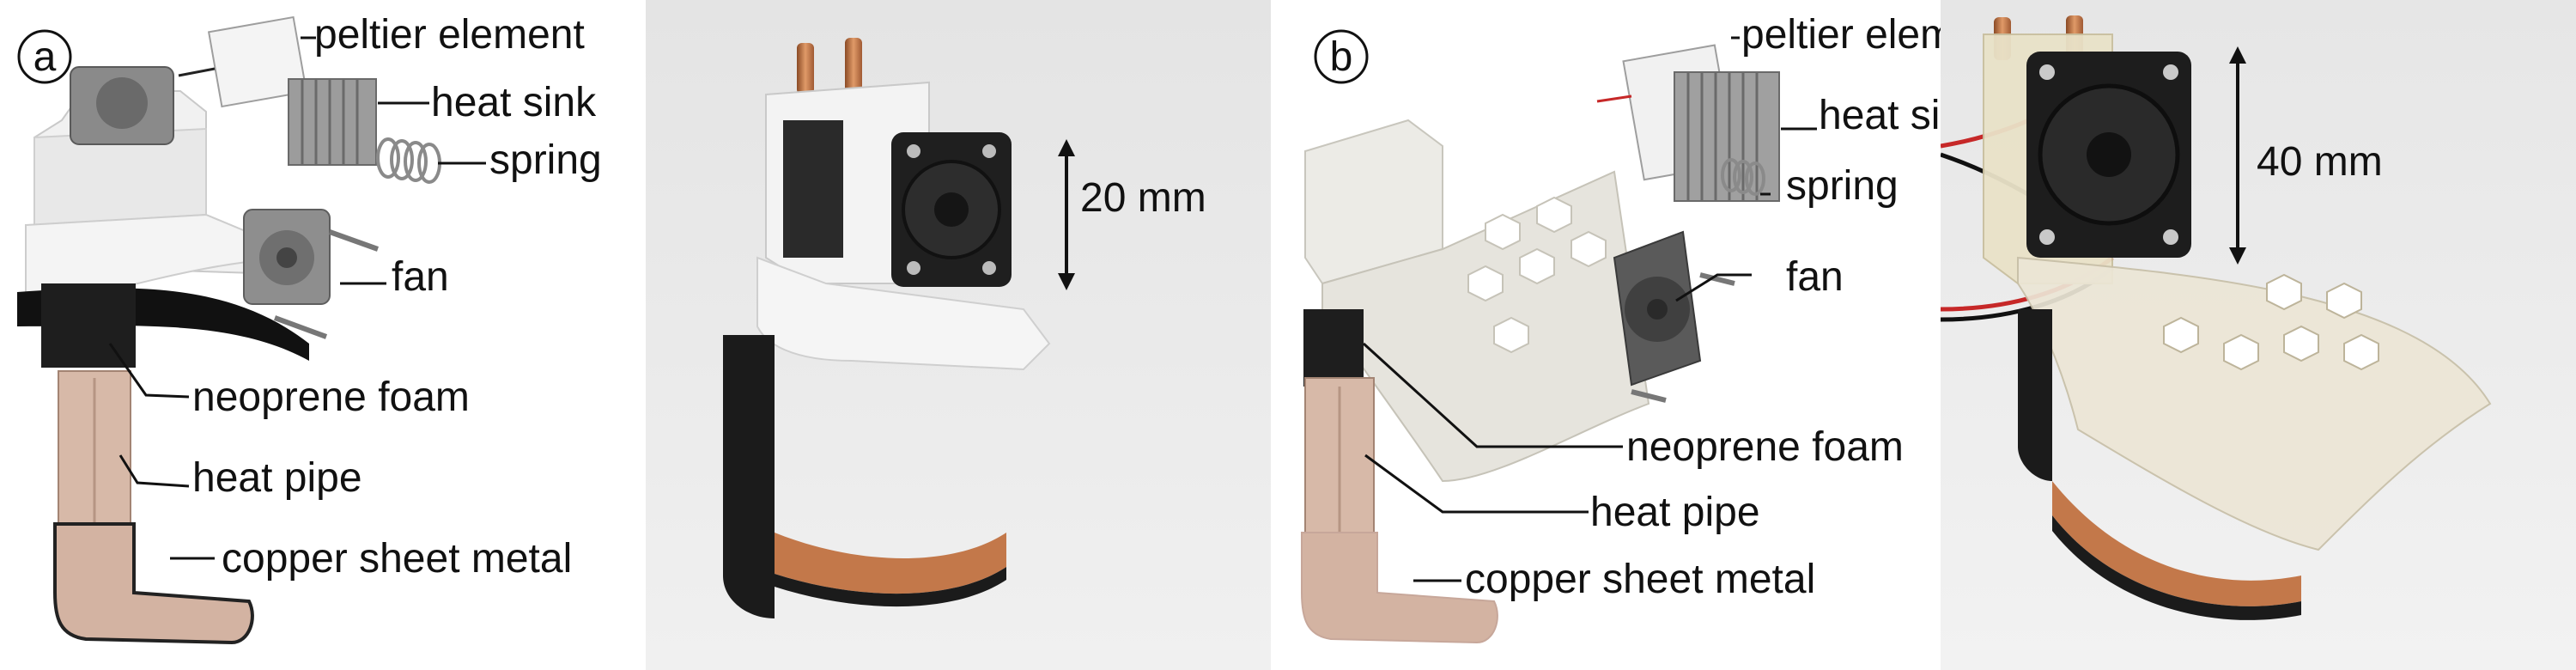  I want to click on label-peltier-a: peltier element, so click(450, 35).